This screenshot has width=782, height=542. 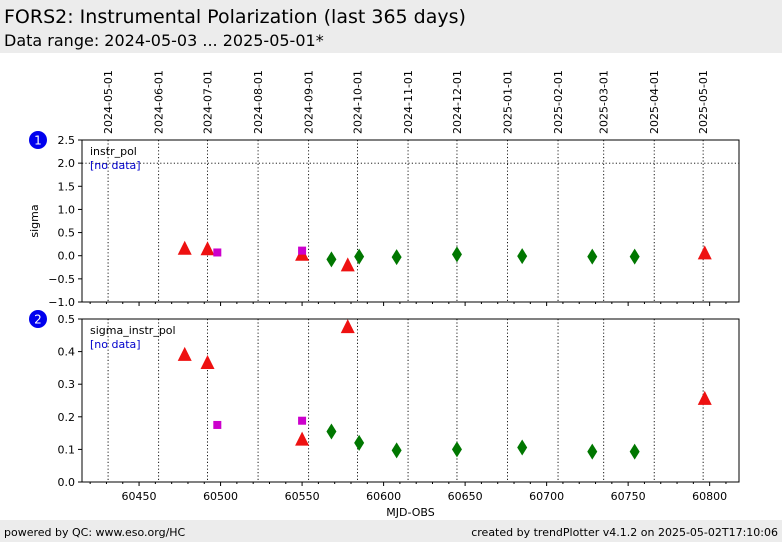 What do you see at coordinates (628, 496) in the screenshot?
I see `x-tick-label: 60750` at bounding box center [628, 496].